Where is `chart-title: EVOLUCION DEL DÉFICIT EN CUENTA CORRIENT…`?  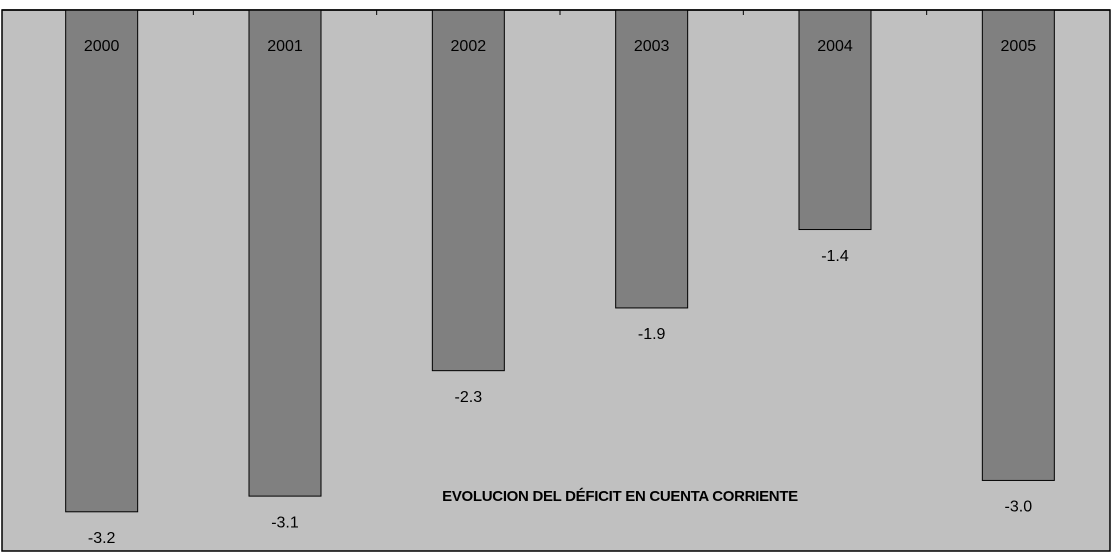
chart-title: EVOLUCION DEL DÉFICIT EN CUENTA CORRIENT… is located at coordinates (620, 496).